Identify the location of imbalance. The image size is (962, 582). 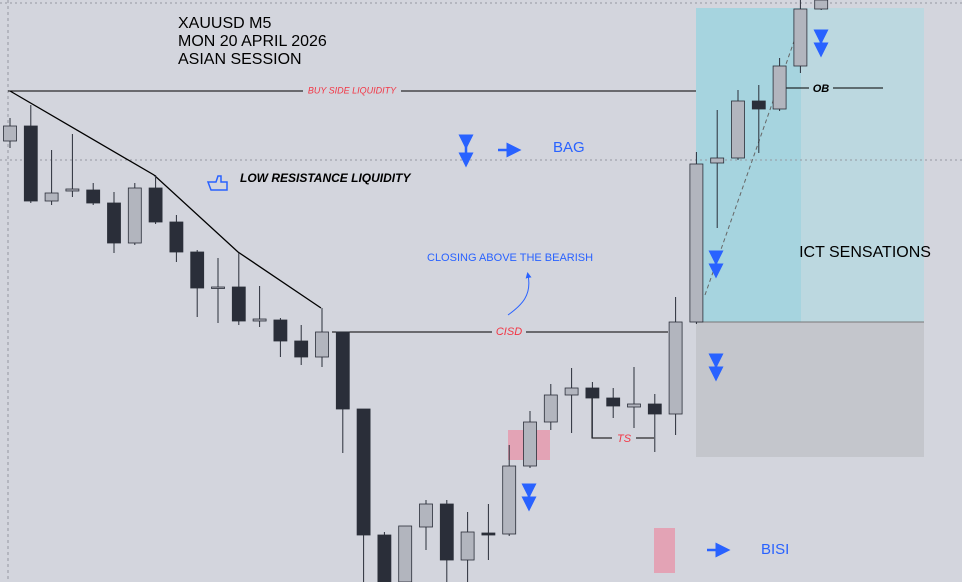
(664, 550).